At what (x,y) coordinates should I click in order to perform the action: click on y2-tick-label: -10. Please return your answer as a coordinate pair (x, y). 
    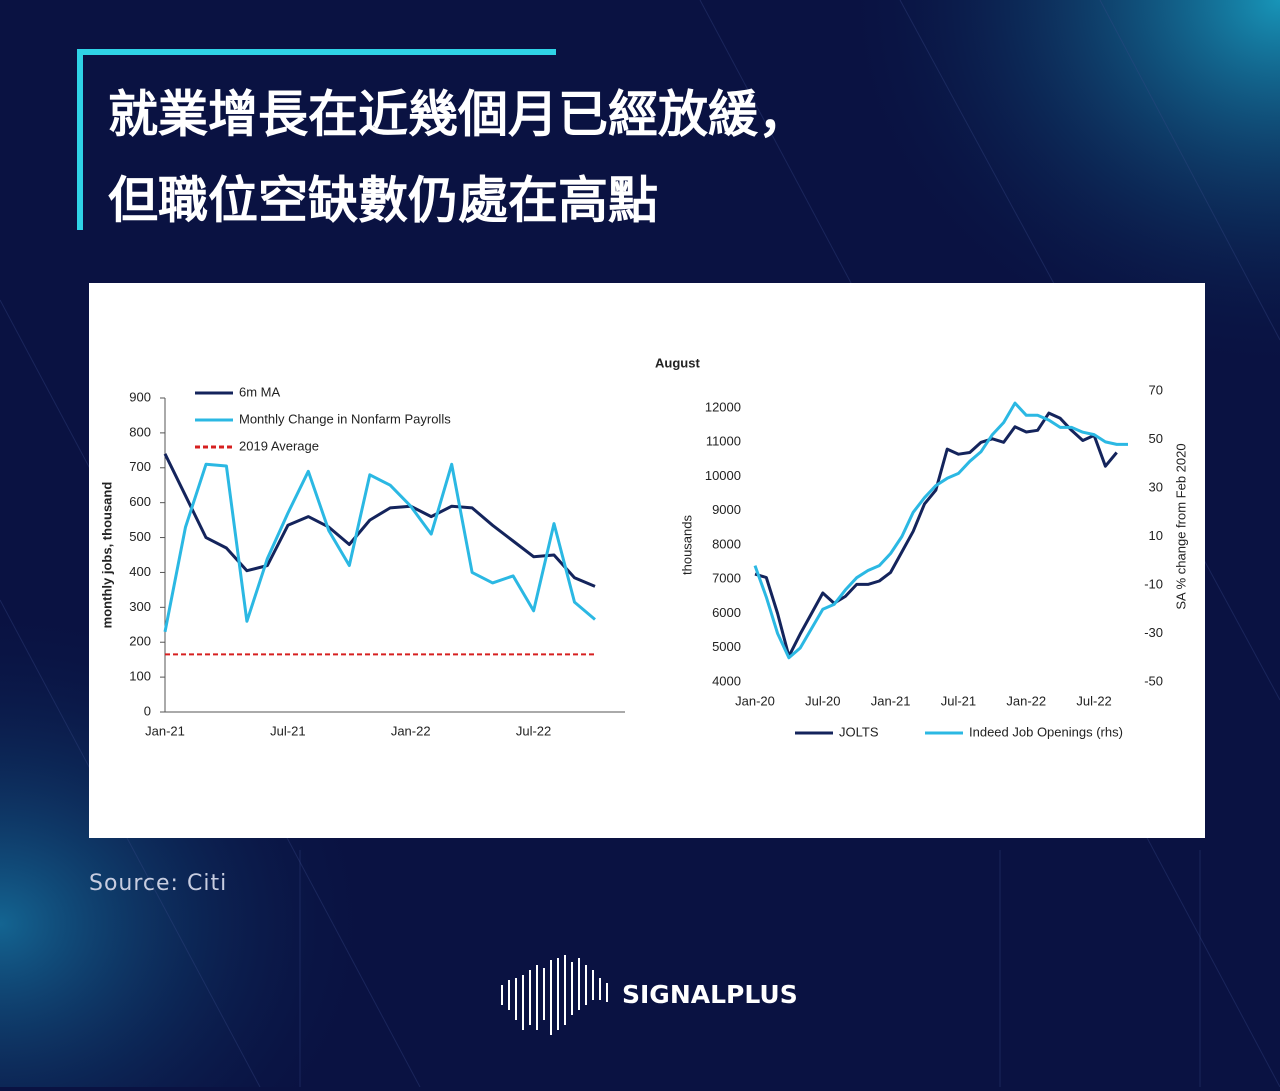
    Looking at the image, I should click on (1153, 583).